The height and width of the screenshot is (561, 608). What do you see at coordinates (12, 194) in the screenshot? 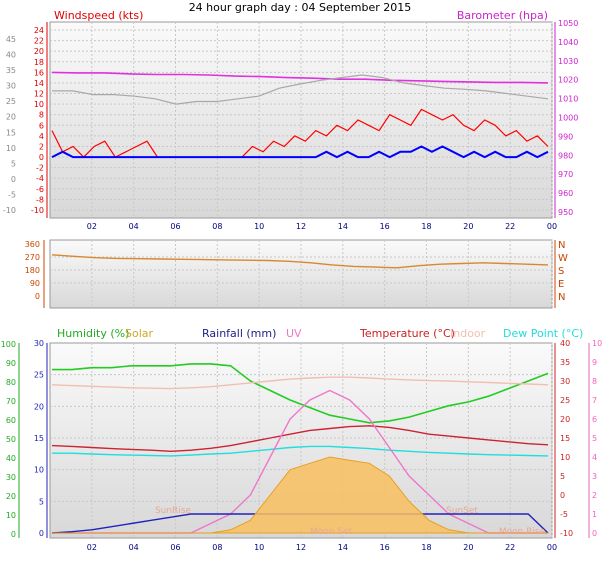
I see `outer-tick-label: -5` at bounding box center [12, 194].